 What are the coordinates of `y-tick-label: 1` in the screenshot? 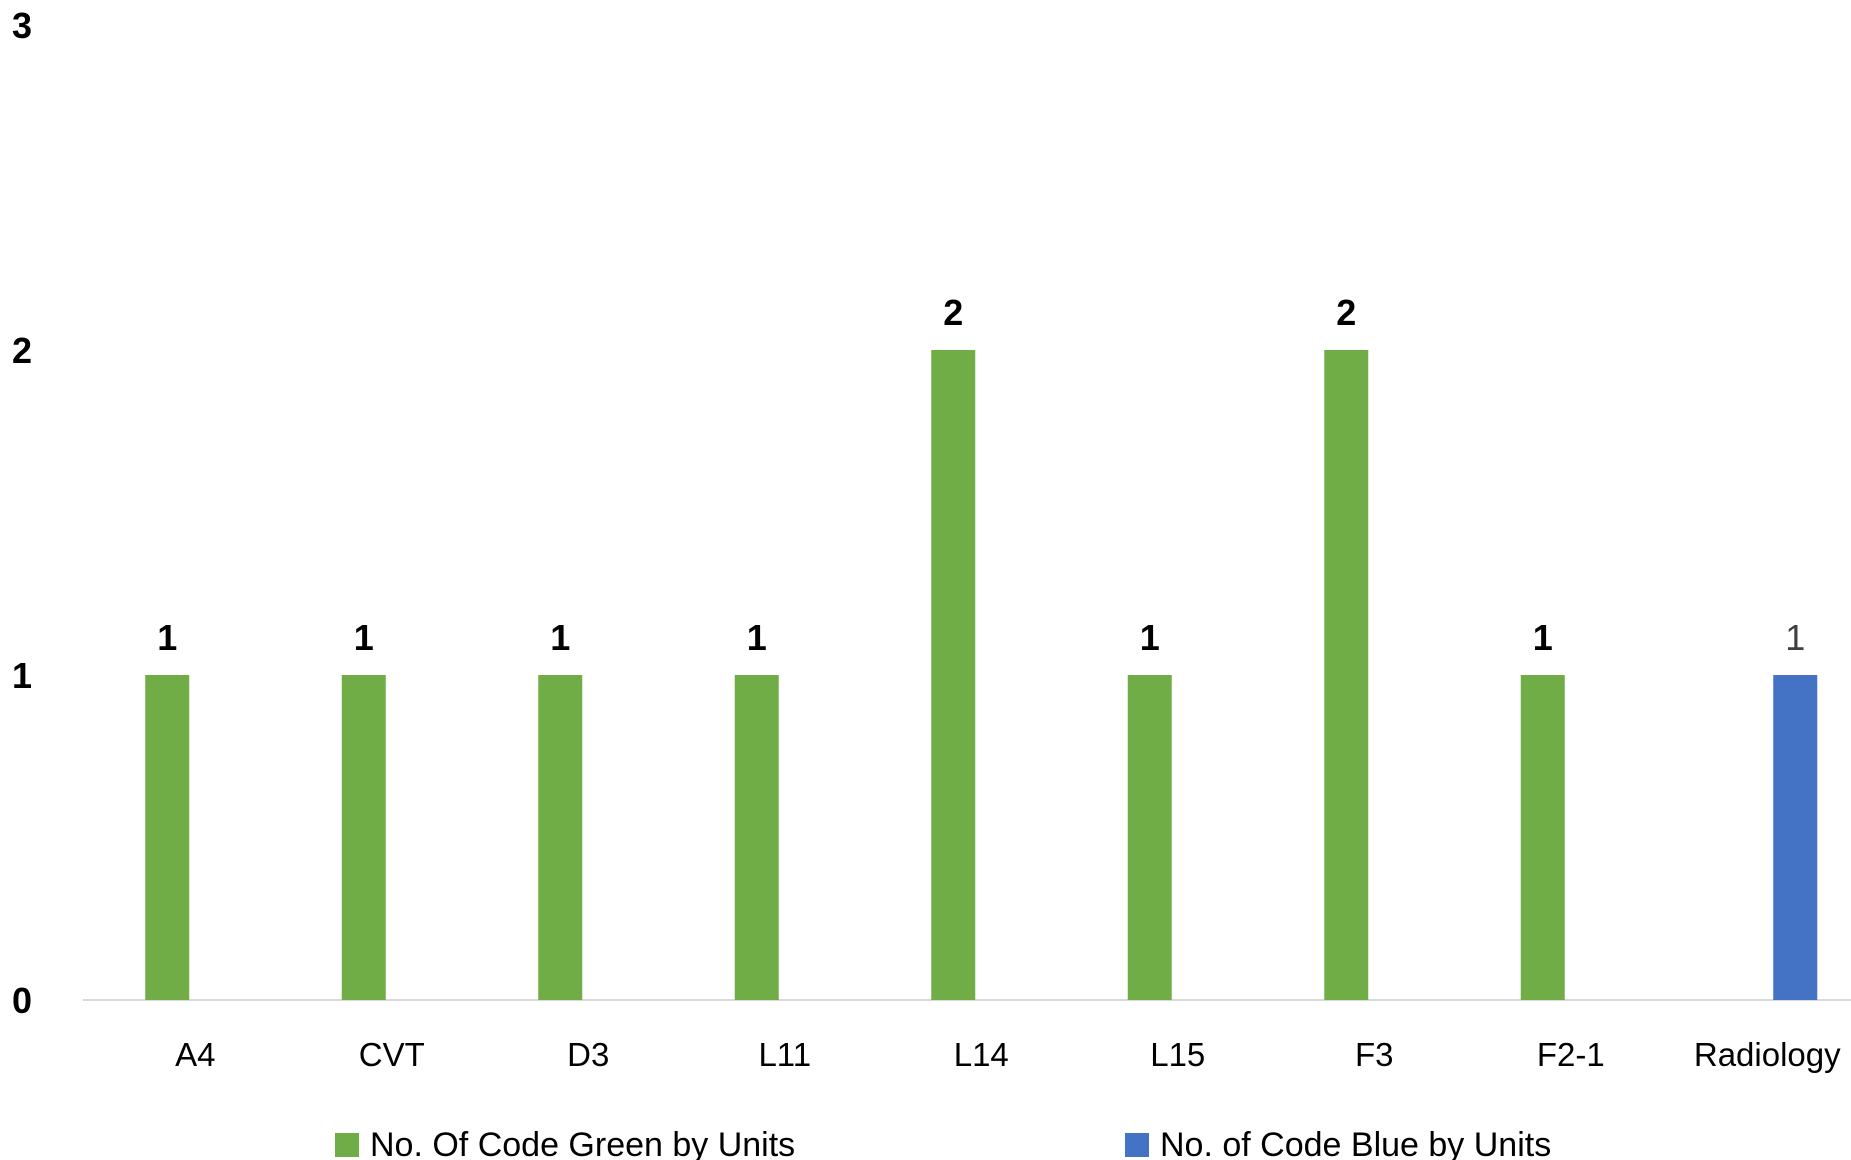 It's located at (22, 675).